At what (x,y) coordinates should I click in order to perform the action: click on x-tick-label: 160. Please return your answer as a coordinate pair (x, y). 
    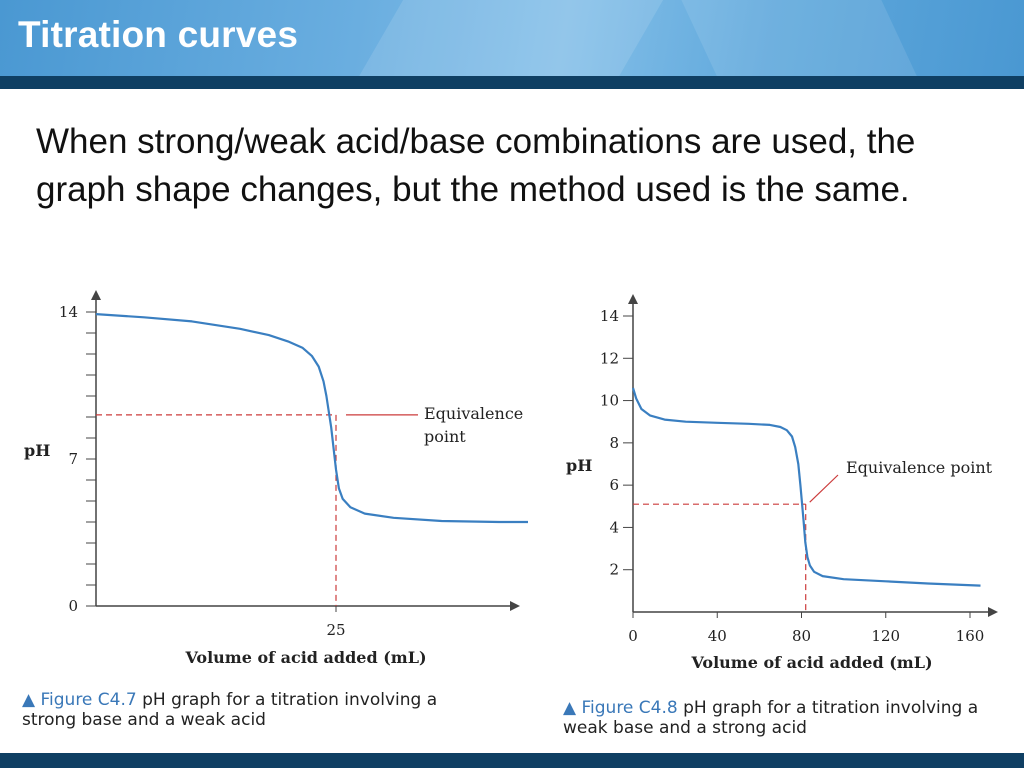
    Looking at the image, I should click on (970, 636).